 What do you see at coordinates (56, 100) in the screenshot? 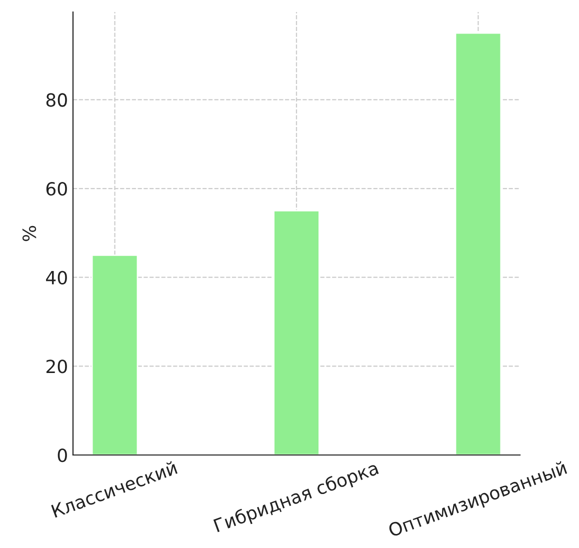
I see `y-tick-label: 80` at bounding box center [56, 100].